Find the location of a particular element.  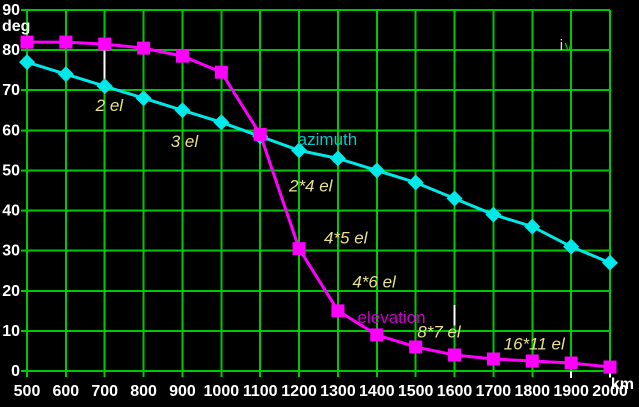

x-tick-label: 1300 is located at coordinates (338, 391).